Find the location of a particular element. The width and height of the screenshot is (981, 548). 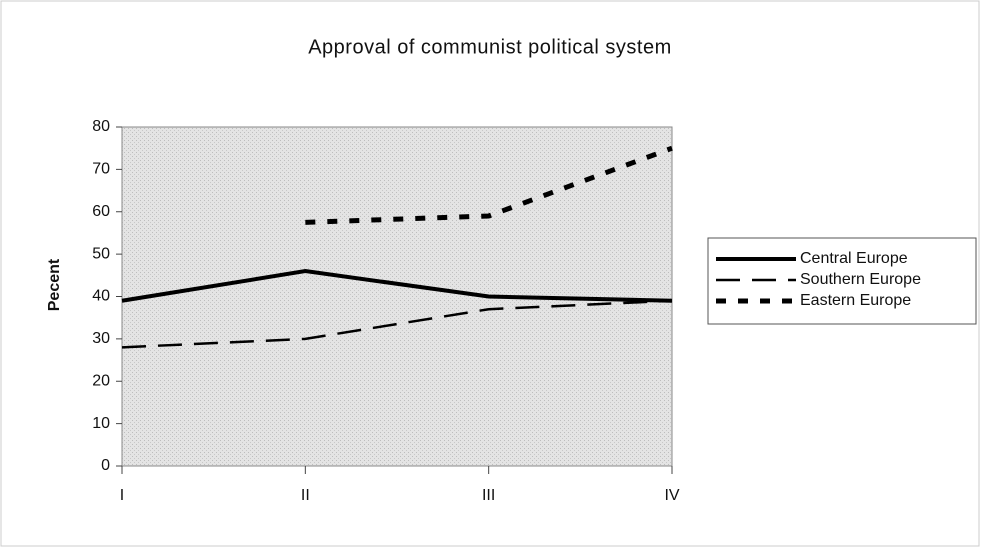

y-tick-label: 50 is located at coordinates (101, 253).